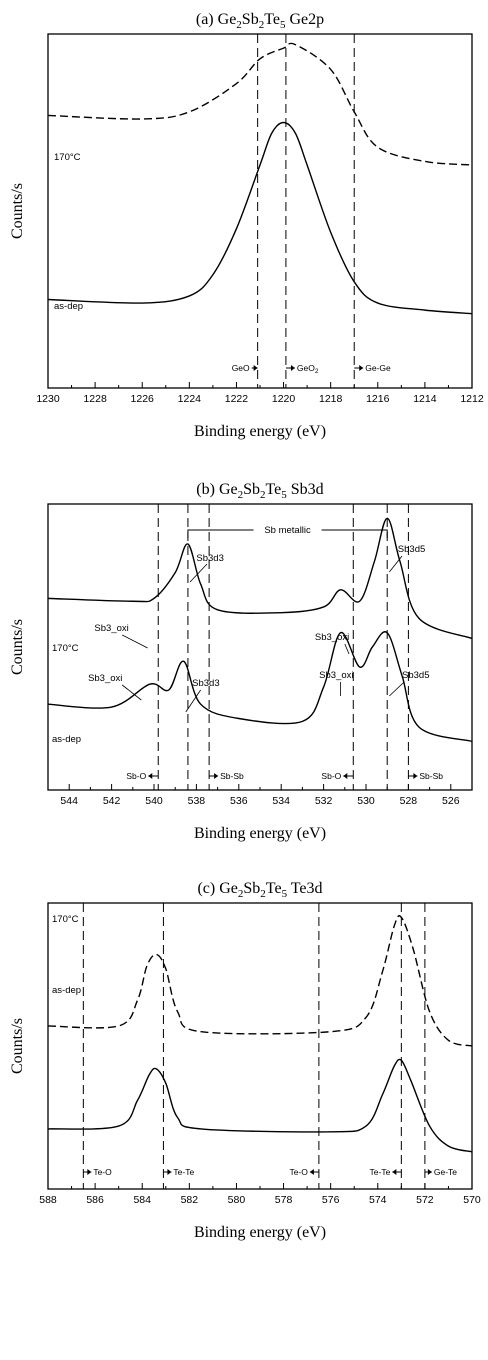 This screenshot has height=1360, width=488. What do you see at coordinates (48, 1200) in the screenshot?
I see `x-tick-label: 588` at bounding box center [48, 1200].